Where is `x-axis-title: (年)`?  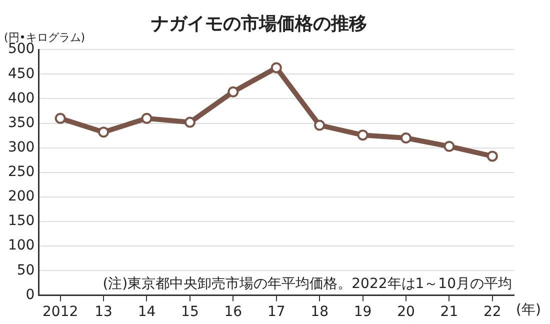
x-axis-title: (年) is located at coordinates (528, 310).